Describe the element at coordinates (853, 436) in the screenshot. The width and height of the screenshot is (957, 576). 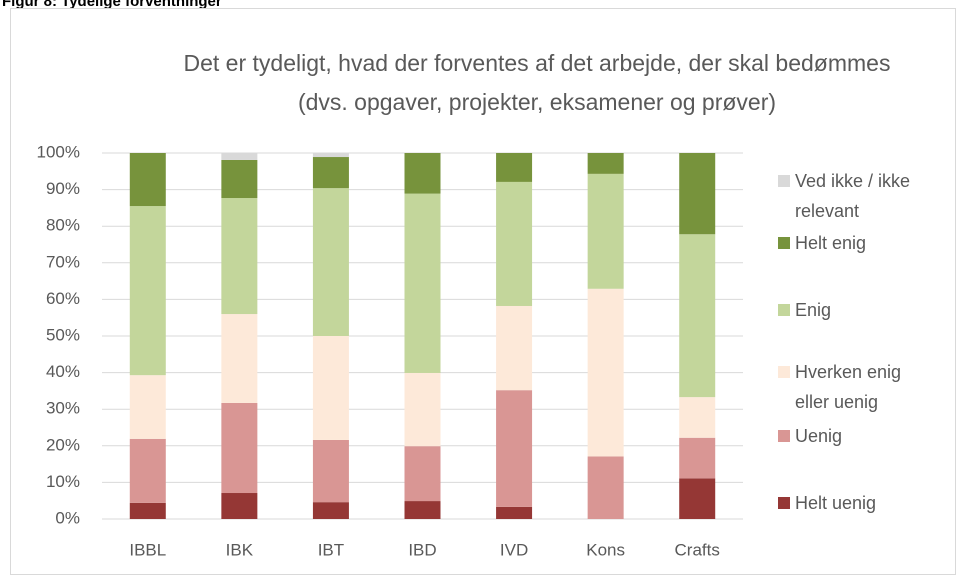
I see `legend-item: Uenig` at that location.